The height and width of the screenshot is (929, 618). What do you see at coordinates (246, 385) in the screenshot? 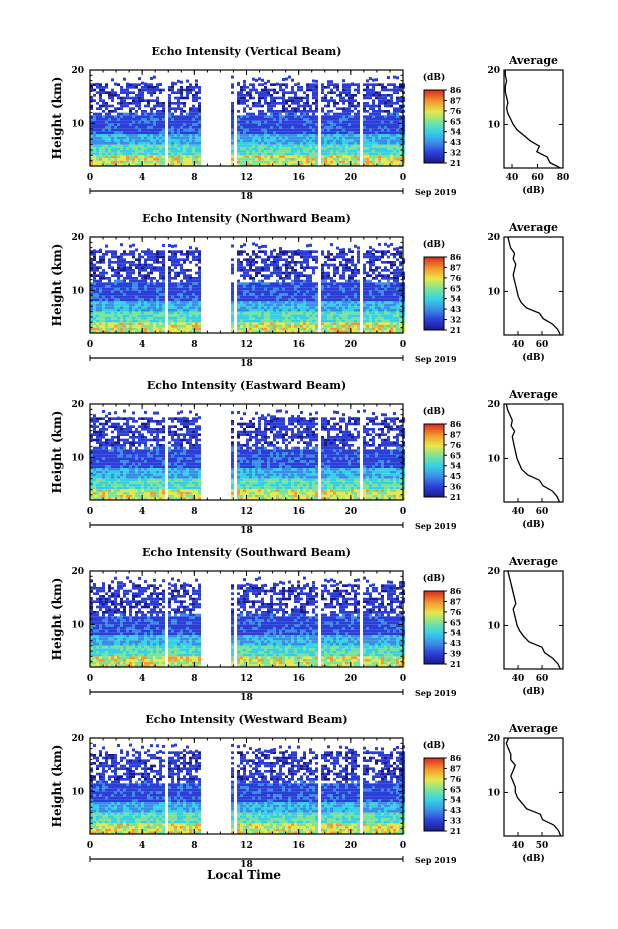
I see `panel-title: Echo Intensity (Eastward Beam)` at bounding box center [246, 385].